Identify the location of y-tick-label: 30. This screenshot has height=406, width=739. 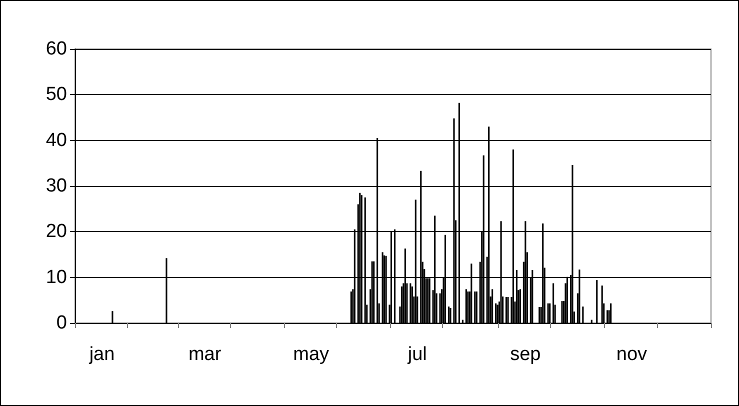
(56, 186).